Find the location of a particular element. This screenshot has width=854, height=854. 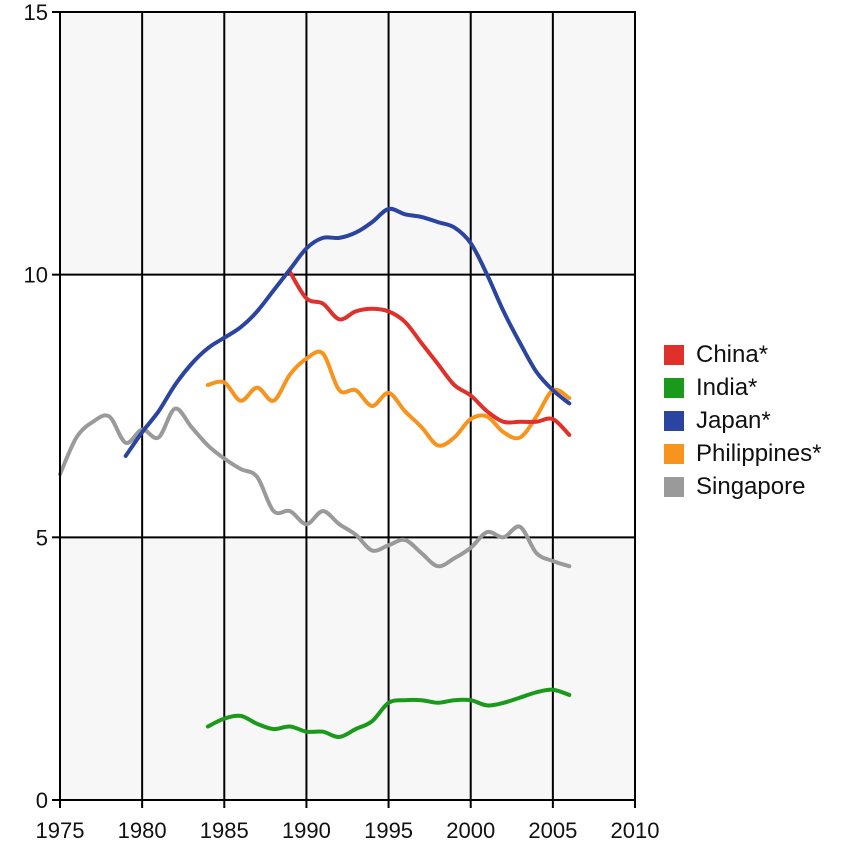

y-tick-label-5: 5 is located at coordinates (42, 537).